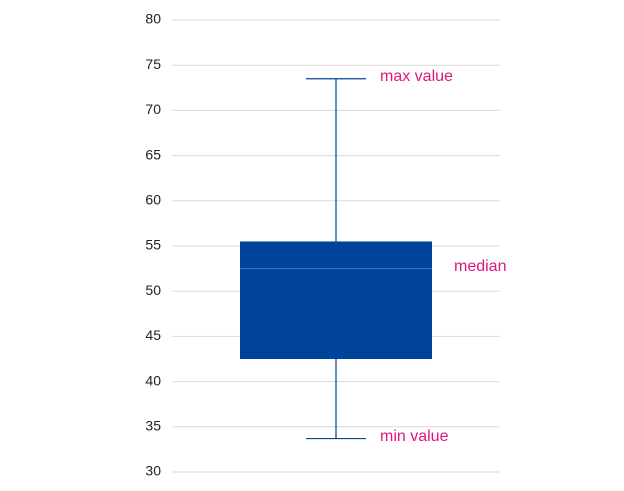  I want to click on annotation: min value, so click(414, 436).